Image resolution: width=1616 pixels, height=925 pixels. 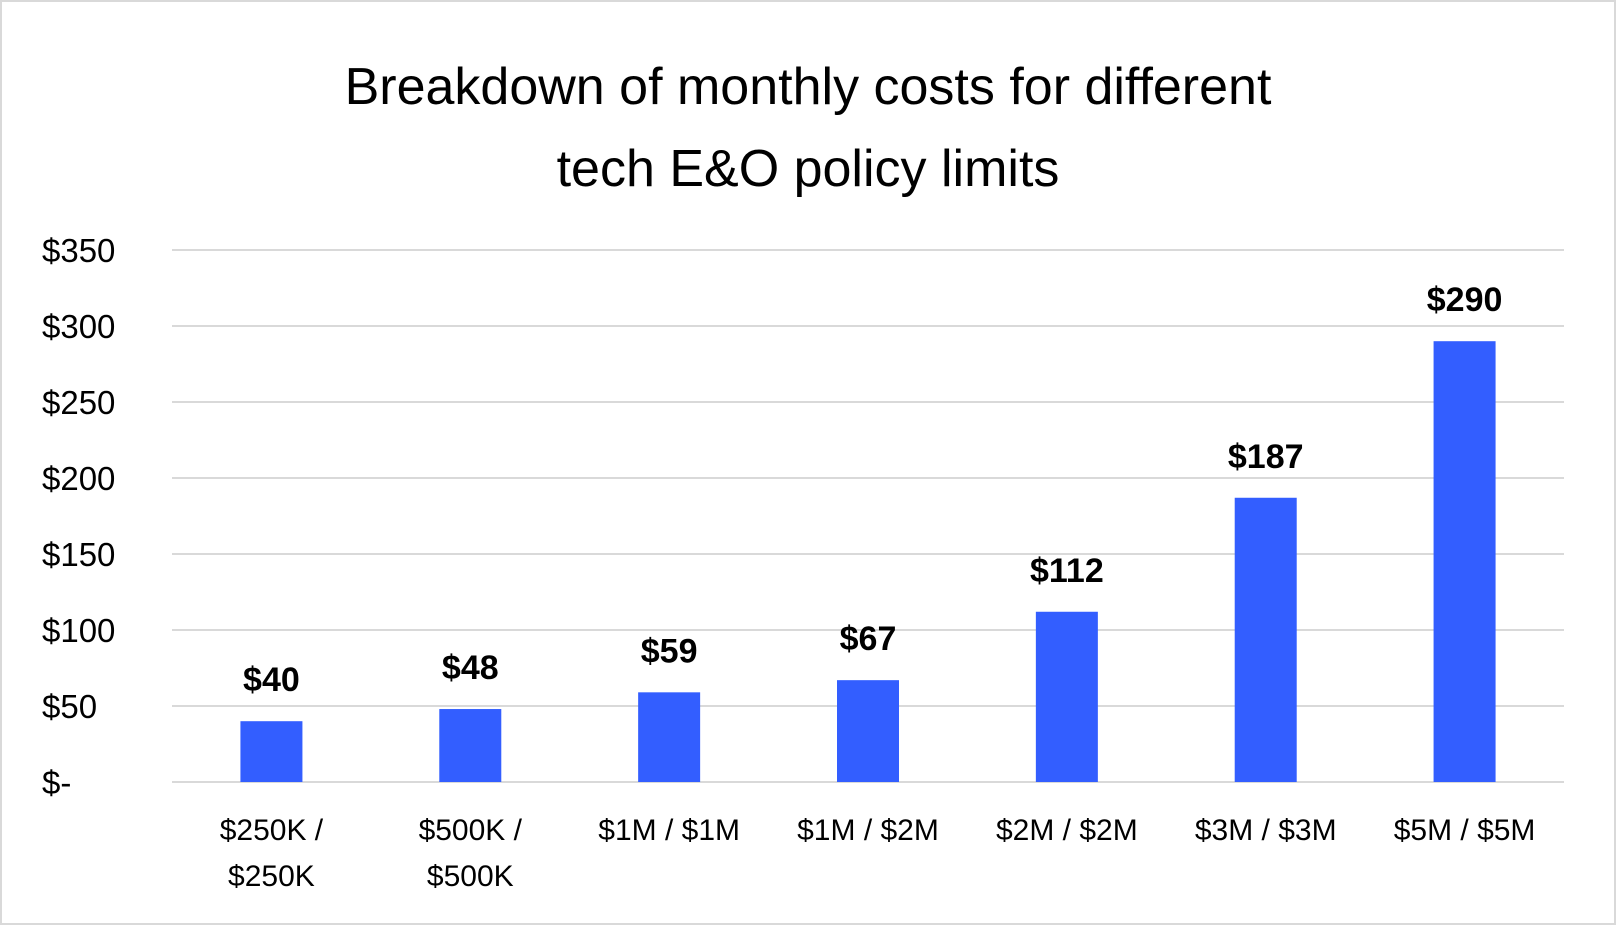 I want to click on y-tick-label: $-, so click(x=56, y=782).